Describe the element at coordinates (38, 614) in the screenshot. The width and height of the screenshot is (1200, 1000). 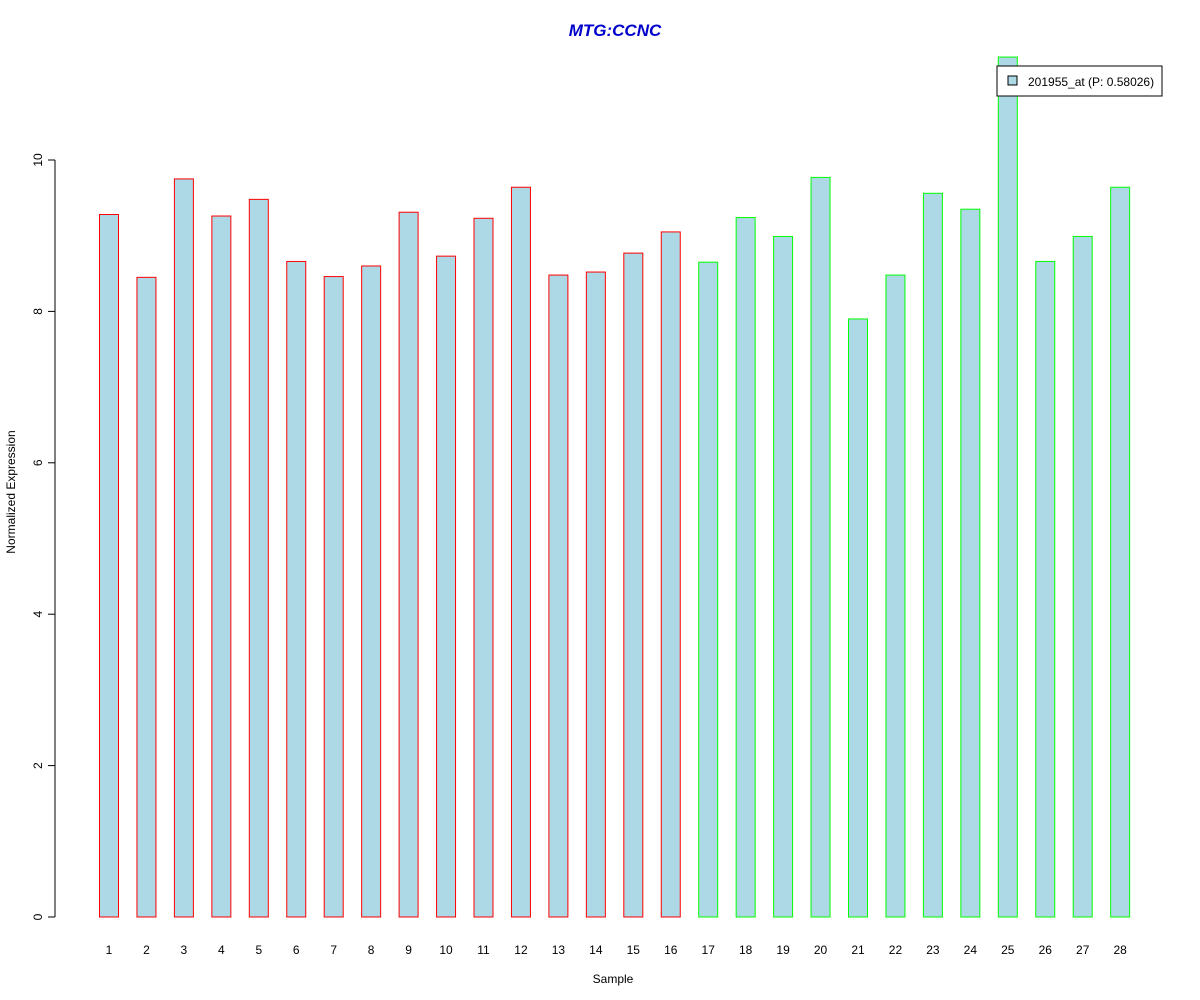
I see `y-tick-label: 4` at that location.